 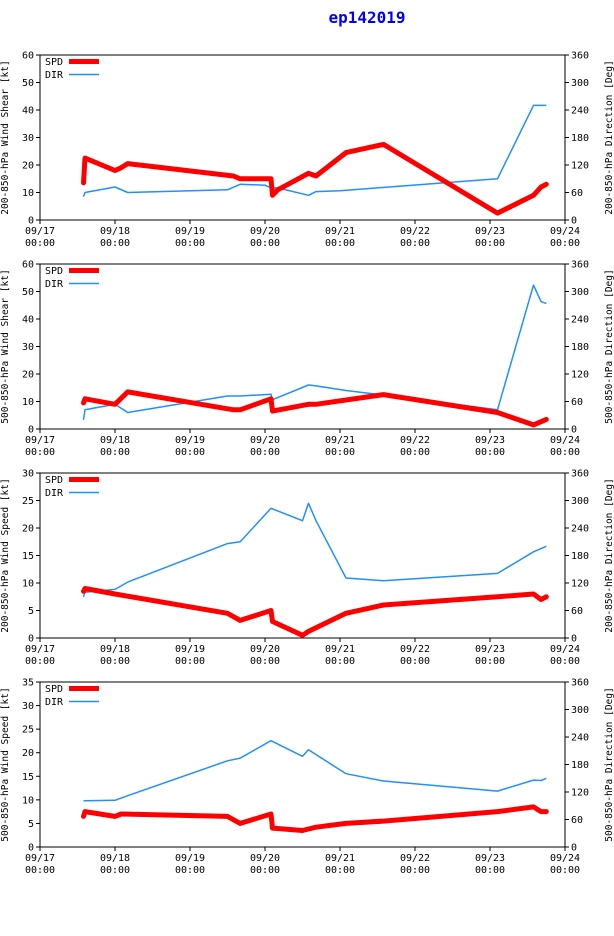 What do you see at coordinates (367, 17) in the screenshot?
I see `chart-title: ep142019` at bounding box center [367, 17].